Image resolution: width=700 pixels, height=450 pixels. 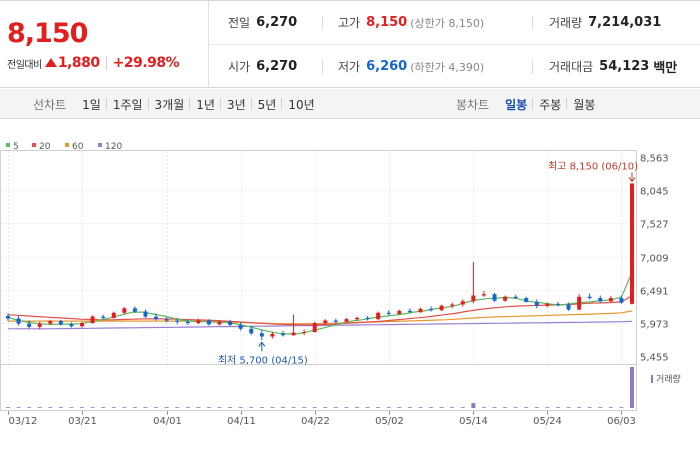 I want to click on change-row: 전일대비 1,880 +29.98%, so click(x=93, y=63).